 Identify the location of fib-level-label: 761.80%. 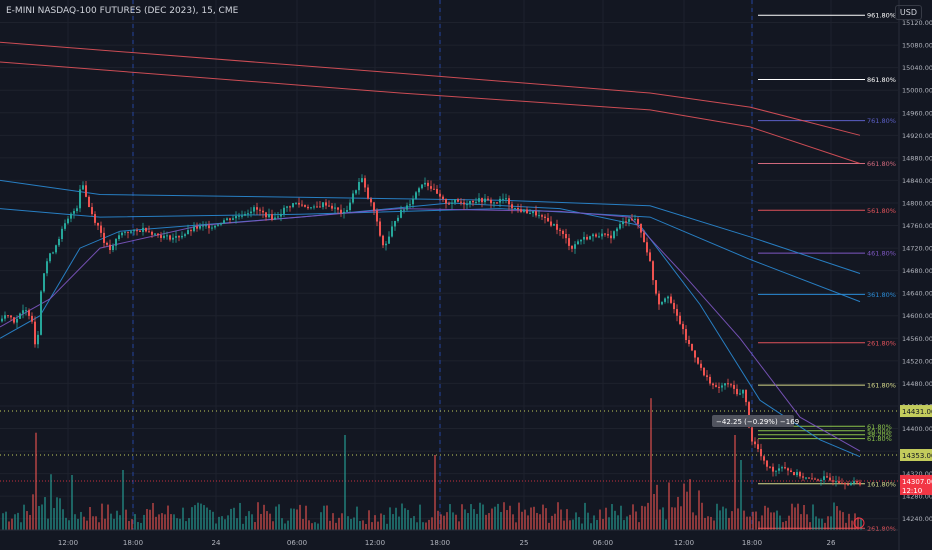
(881, 121).